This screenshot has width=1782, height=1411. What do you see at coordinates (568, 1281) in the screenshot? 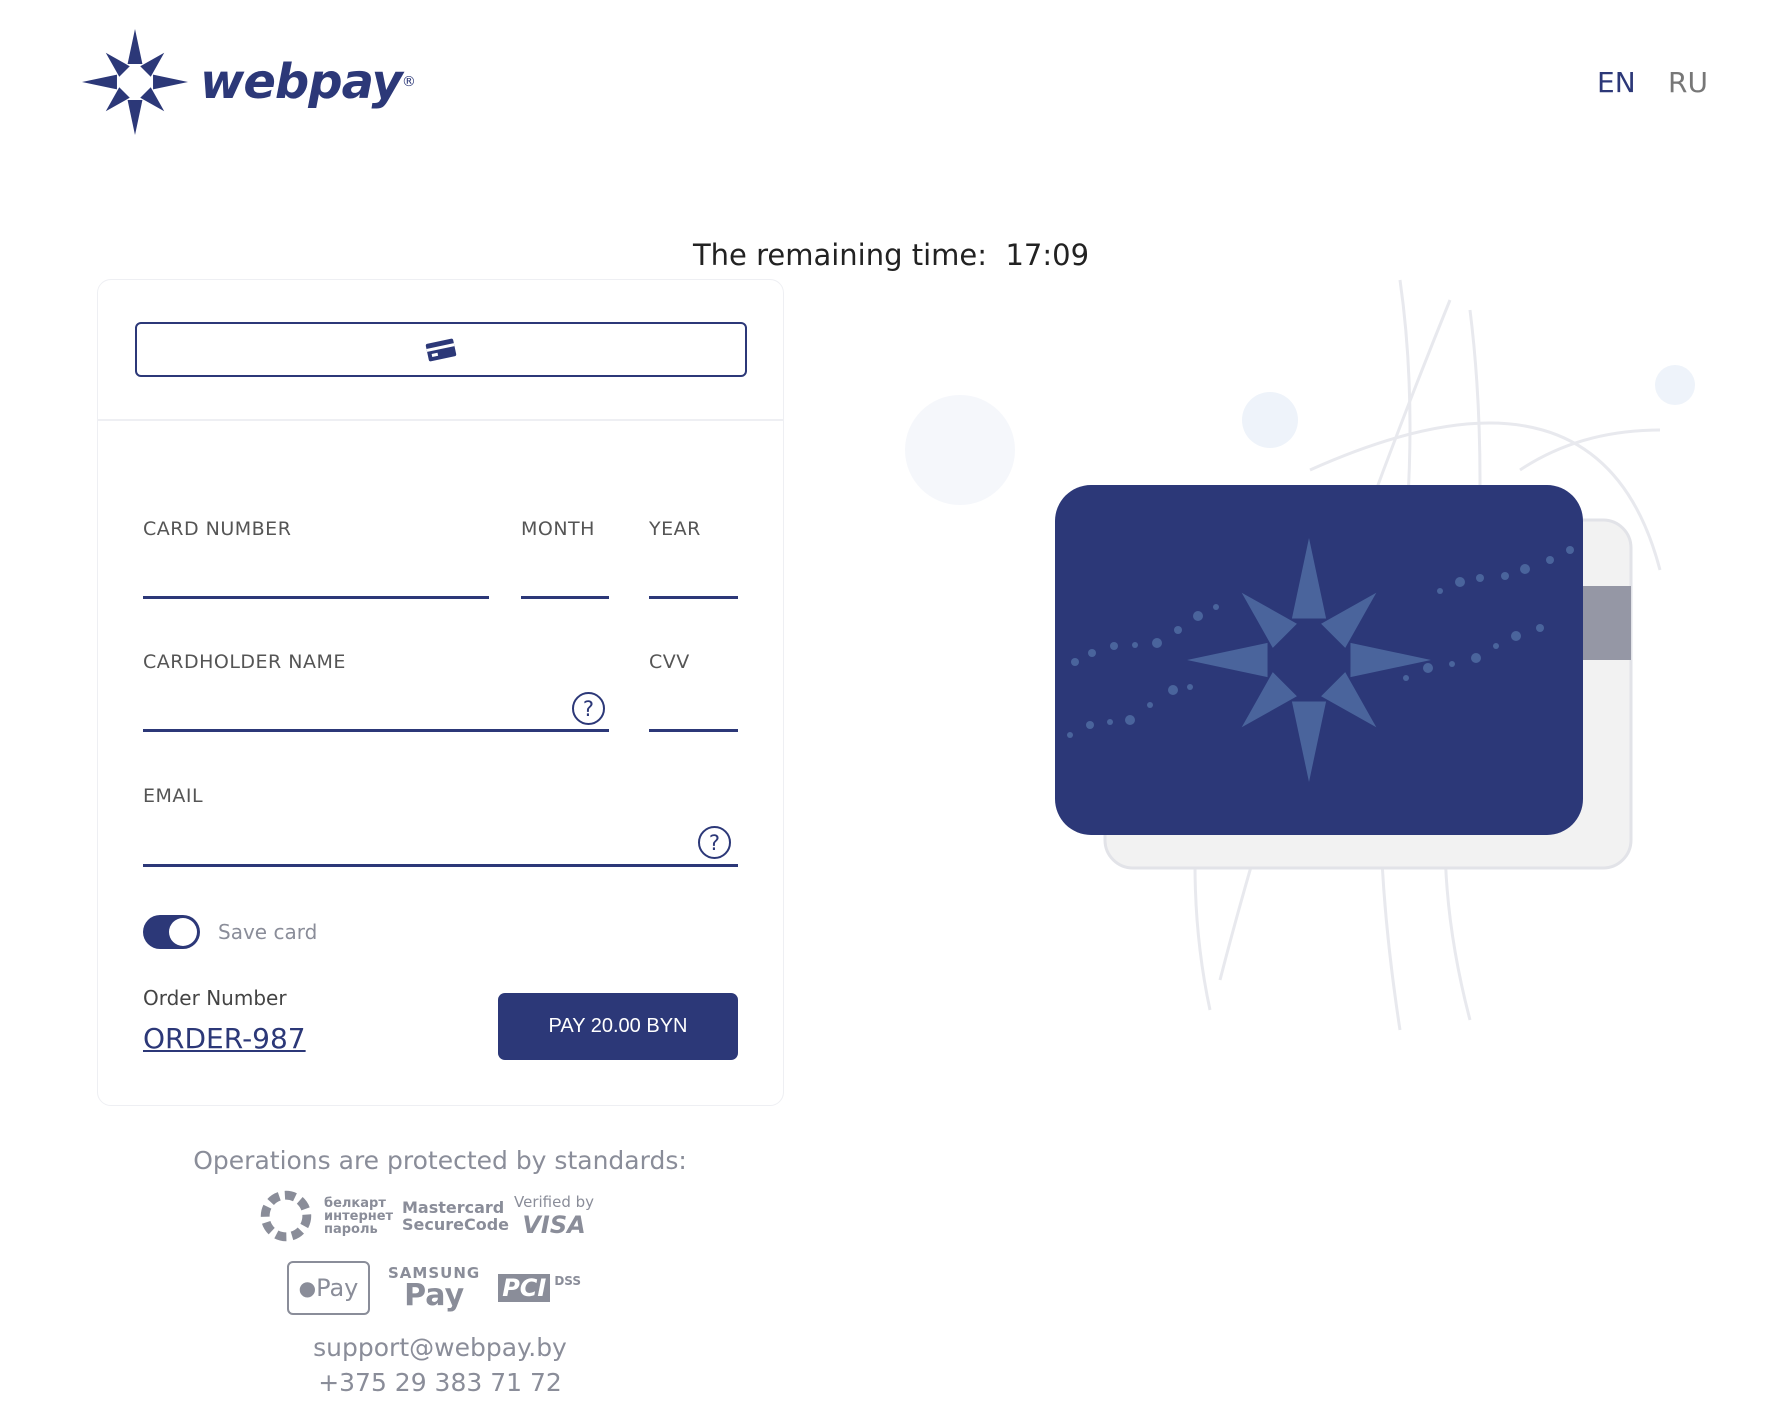
I see `dss-text: DSS` at bounding box center [568, 1281].